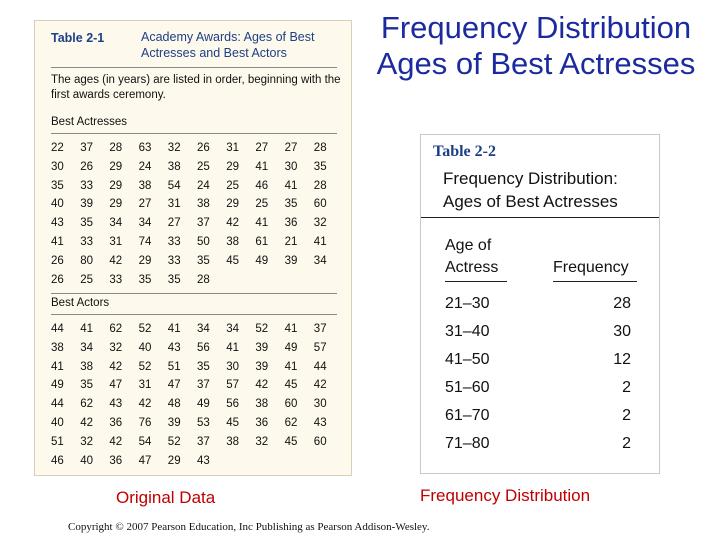 The width and height of the screenshot is (720, 540). Describe the element at coordinates (467, 443) in the screenshot. I see `class-cell: 71–80` at that location.